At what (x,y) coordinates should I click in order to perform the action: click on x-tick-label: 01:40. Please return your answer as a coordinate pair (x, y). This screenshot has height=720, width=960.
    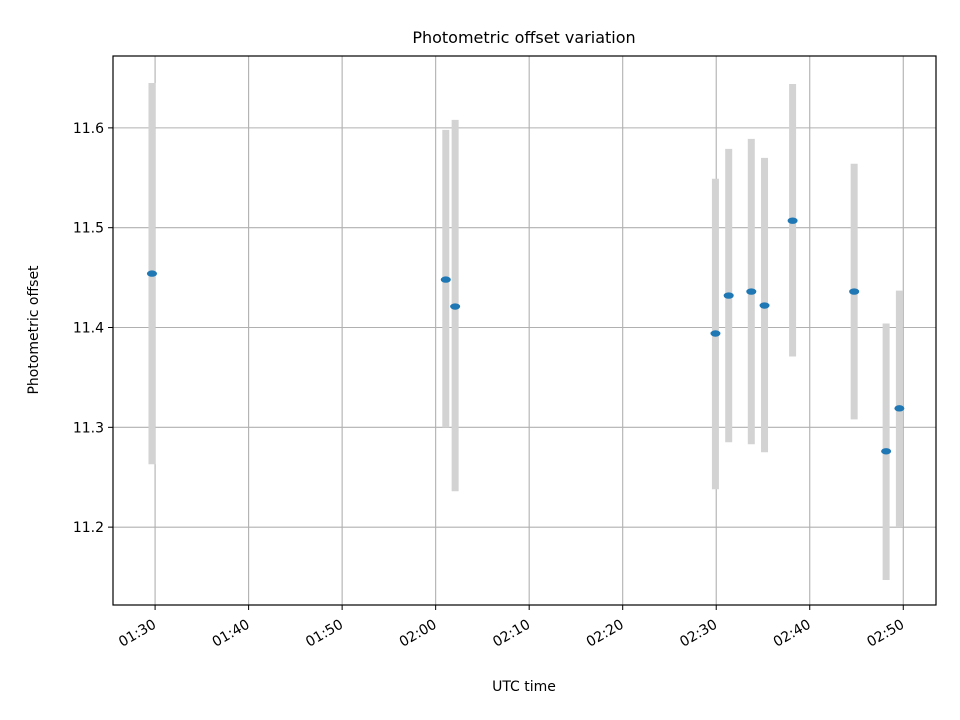
    Looking at the image, I should click on (231, 634).